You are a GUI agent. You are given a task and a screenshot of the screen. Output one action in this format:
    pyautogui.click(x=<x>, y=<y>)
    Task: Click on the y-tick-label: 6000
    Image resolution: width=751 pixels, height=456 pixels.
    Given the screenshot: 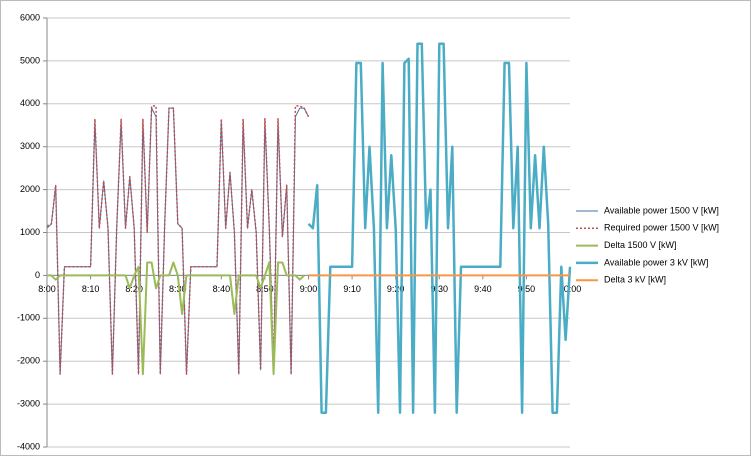 What is the action you would take?
    pyautogui.click(x=30, y=17)
    